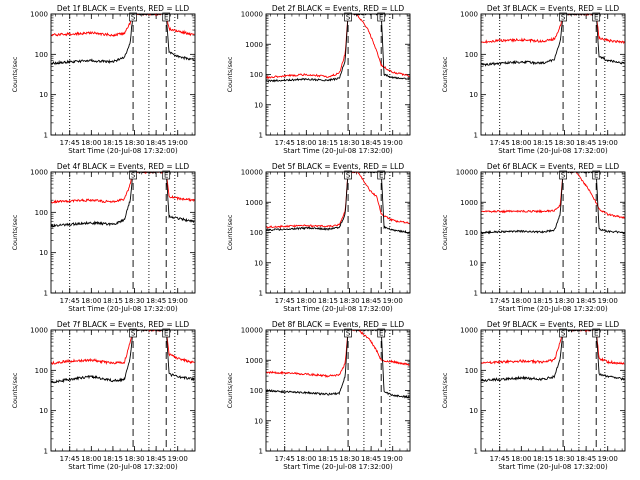 The width and height of the screenshot is (640, 480). Describe the element at coordinates (553, 309) in the screenshot. I see `x-axis-label: Start Time (20-Jul-08 17:32:00)` at that location.